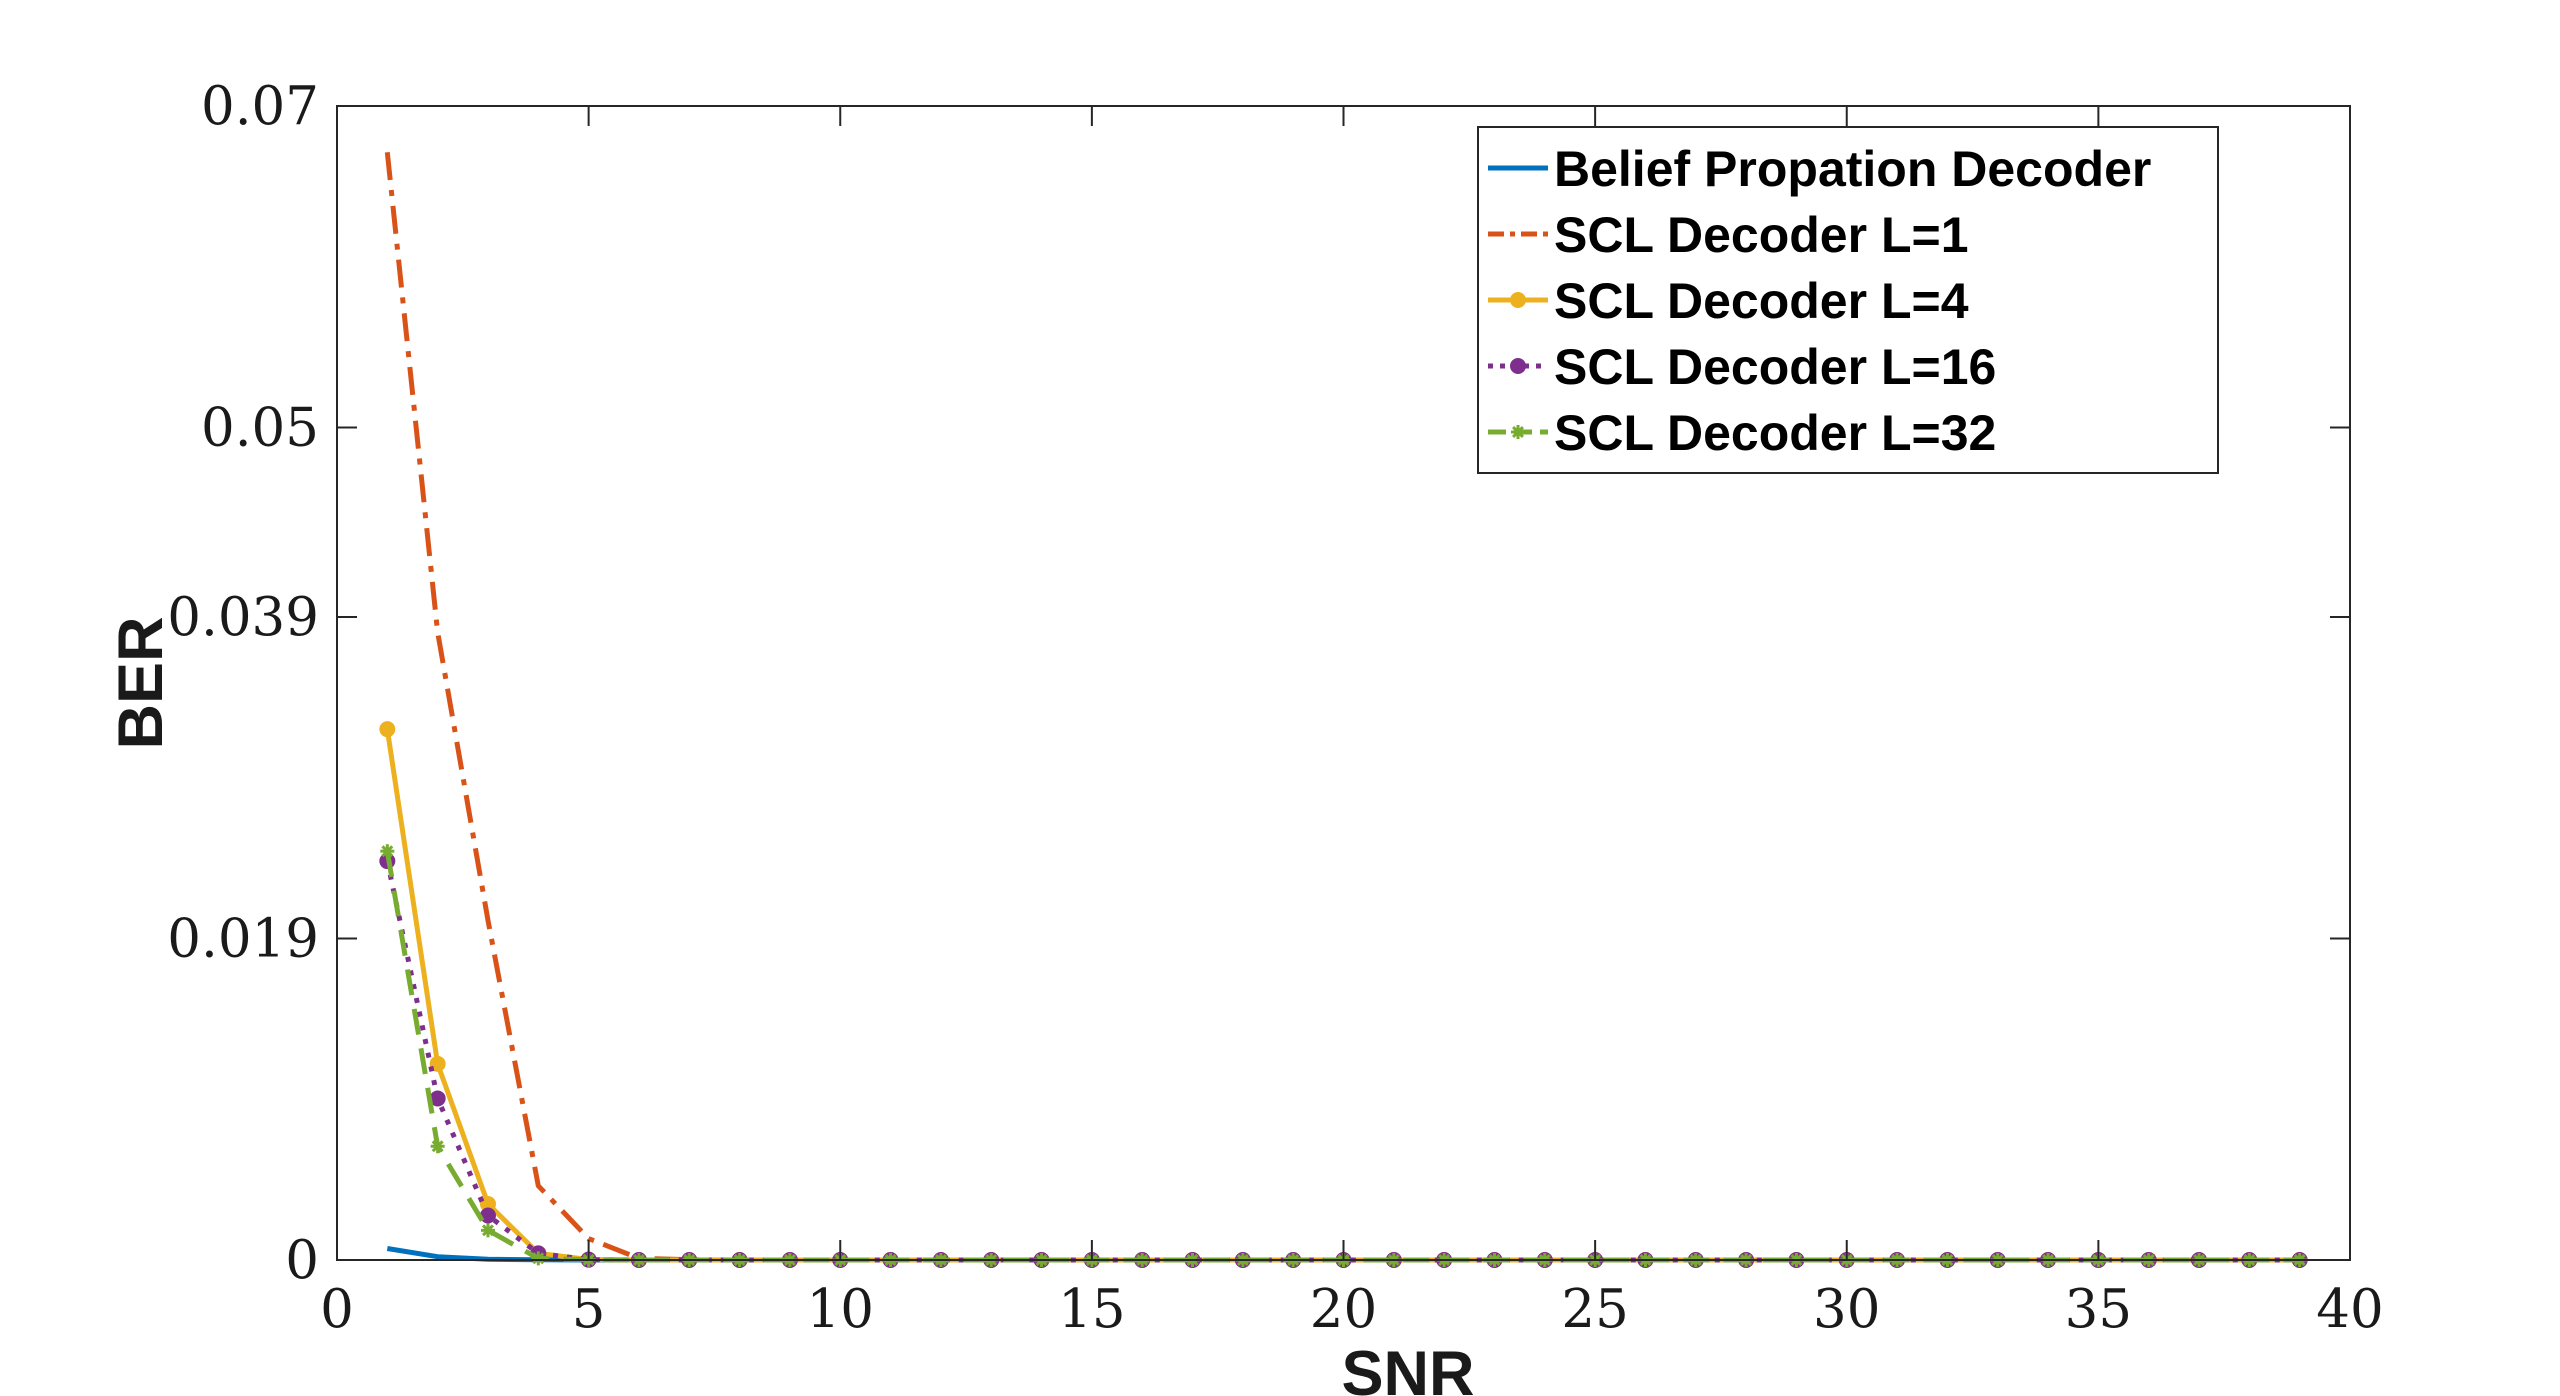 The width and height of the screenshot is (2560, 1396). I want to click on legend-item: SCL Decoder L=16, so click(1742, 367).